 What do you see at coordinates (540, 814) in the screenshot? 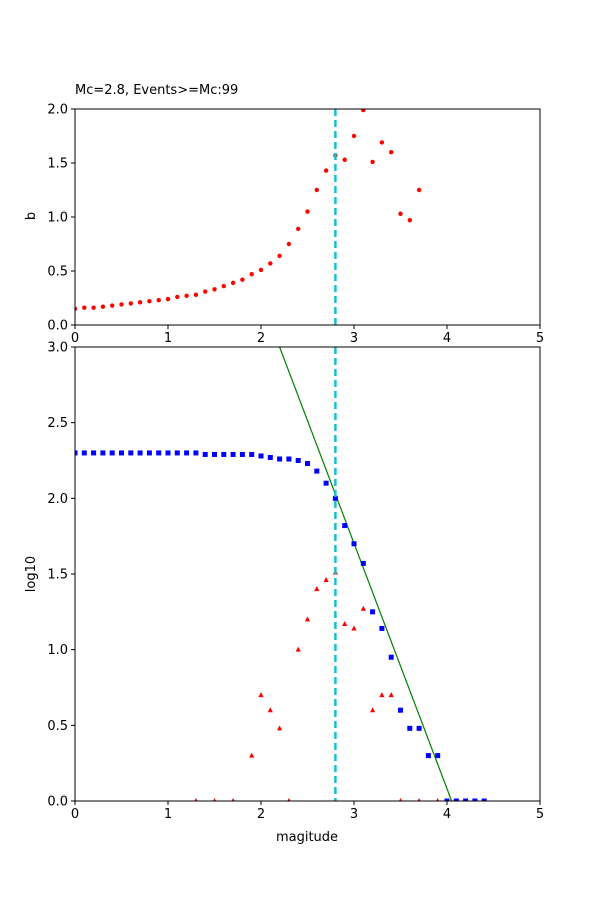
I see `x-tick-label: 5` at bounding box center [540, 814].